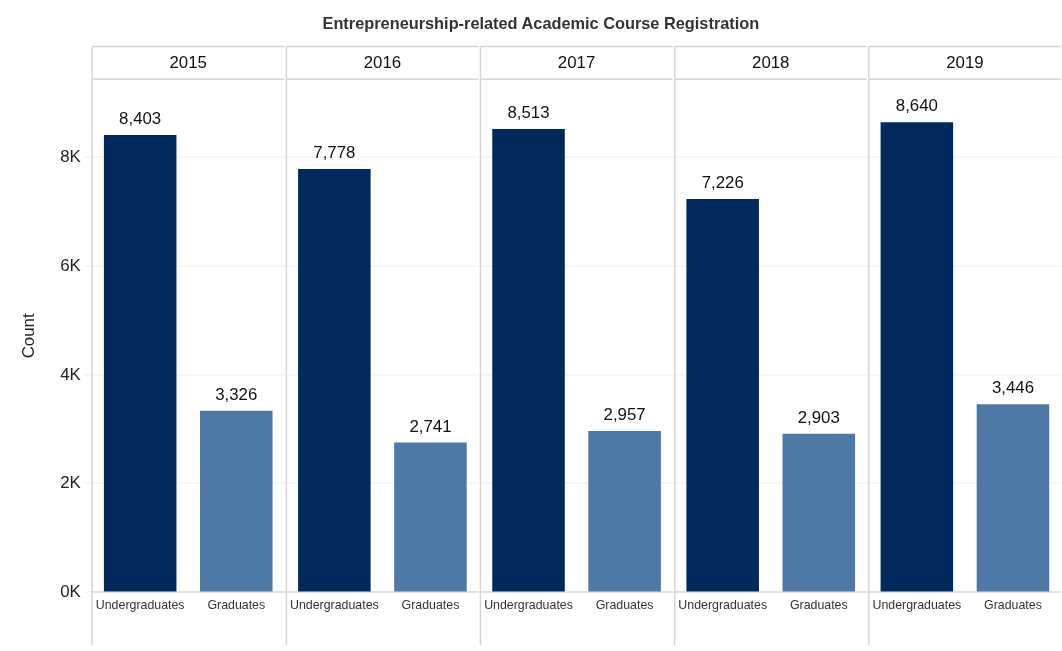  I want to click on data-label: 2,903, so click(818, 417).